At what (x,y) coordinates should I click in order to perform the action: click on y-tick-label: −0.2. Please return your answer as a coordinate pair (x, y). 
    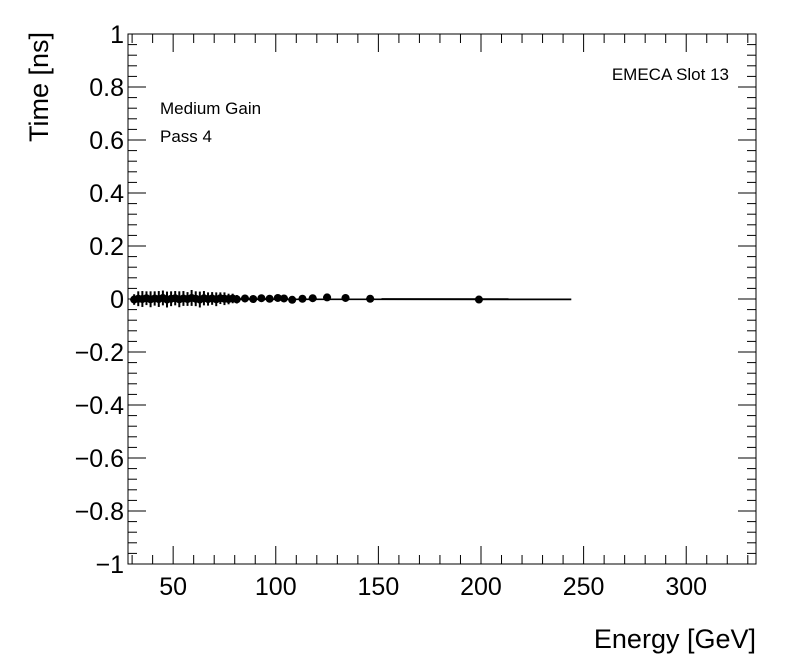
    Looking at the image, I should click on (99, 353).